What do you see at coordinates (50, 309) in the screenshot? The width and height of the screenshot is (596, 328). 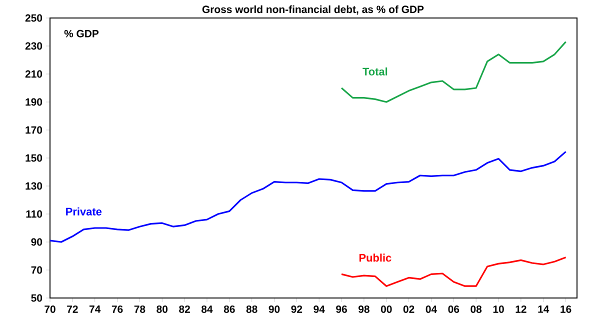 I see `x-tick-label: 70` at bounding box center [50, 309].